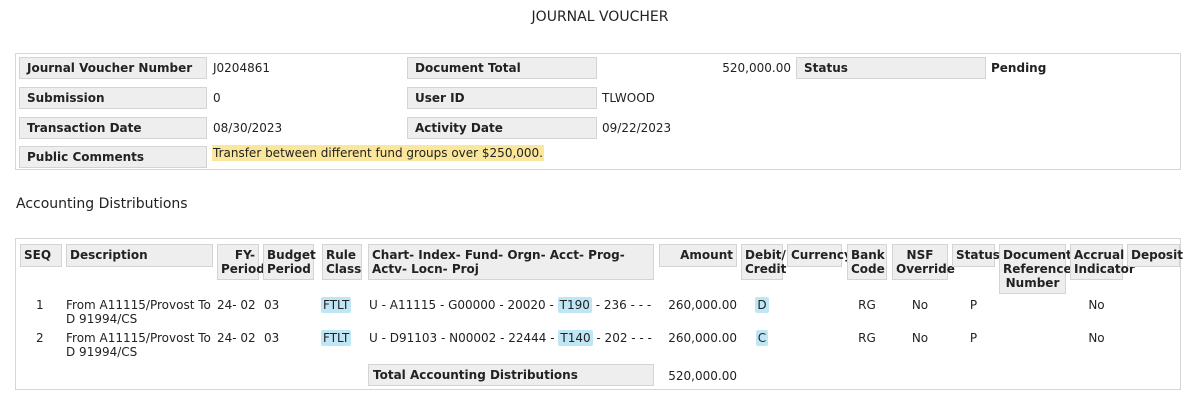 The width and height of the screenshot is (1200, 400). What do you see at coordinates (574, 305) in the screenshot?
I see `account-code-tag: T190` at bounding box center [574, 305].